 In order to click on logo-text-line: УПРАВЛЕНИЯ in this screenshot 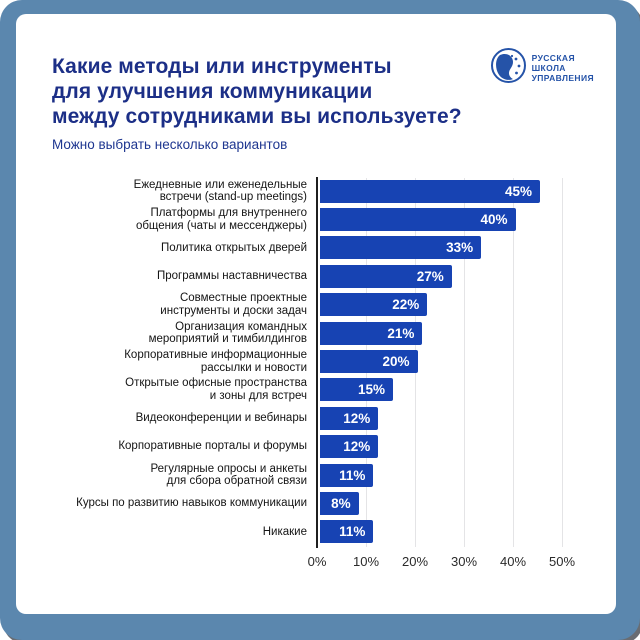, I will do `click(562, 78)`.